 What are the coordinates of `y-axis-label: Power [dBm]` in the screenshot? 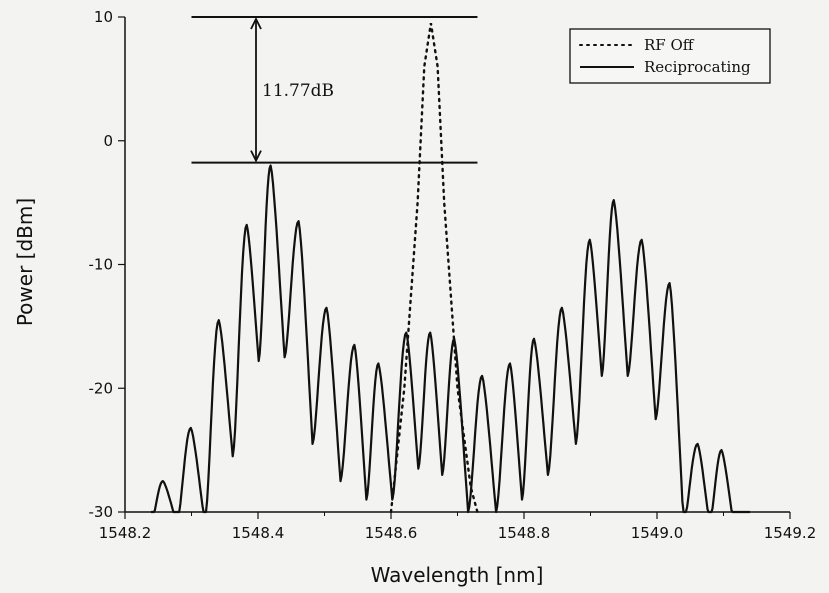 It's located at (25, 262).